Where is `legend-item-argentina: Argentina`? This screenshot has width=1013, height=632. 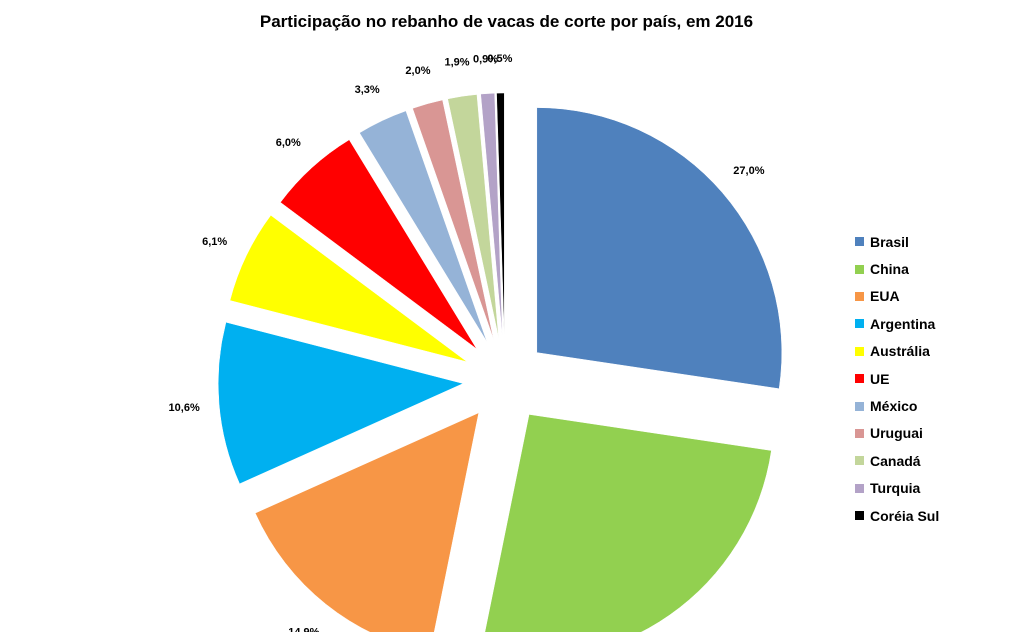 legend-item-argentina: Argentina is located at coordinates (897, 323).